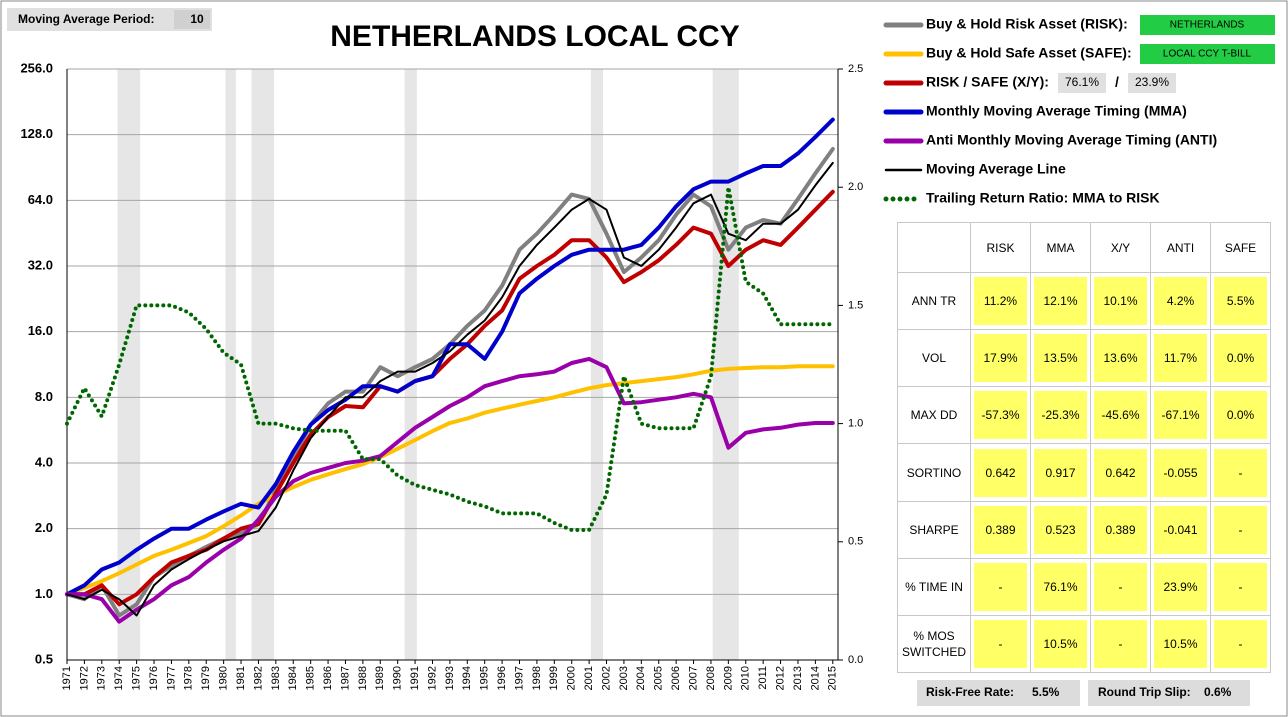  Describe the element at coordinates (1240, 301) in the screenshot. I see `cell-value: 5.5%` at that location.